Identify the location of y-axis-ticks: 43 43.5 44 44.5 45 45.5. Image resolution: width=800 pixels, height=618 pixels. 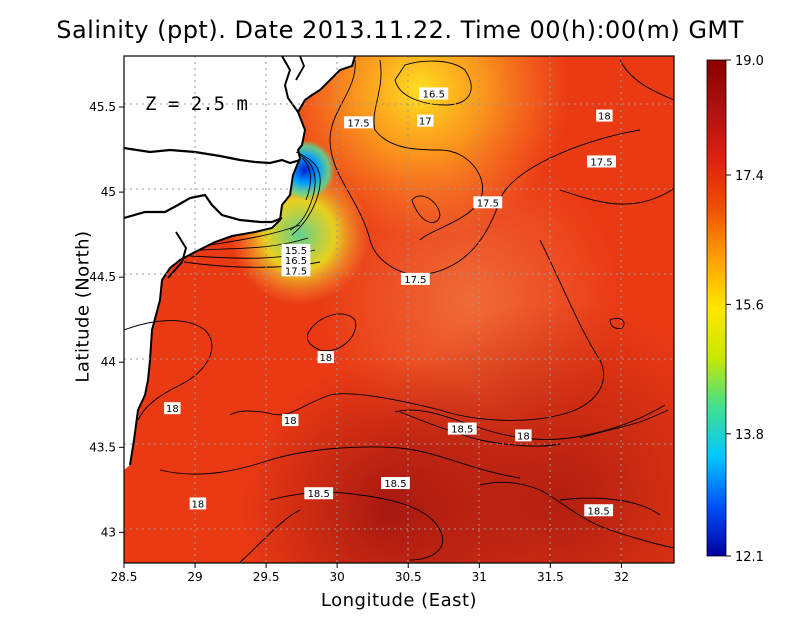
(106, 319).